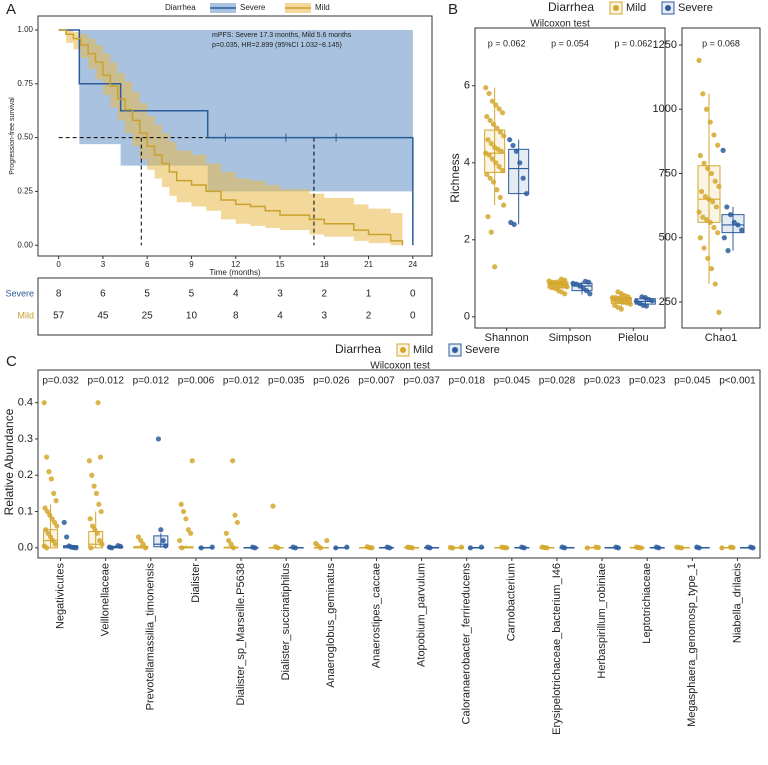  Describe the element at coordinates (737, 381) in the screenshot. I see `p-value: p<0.001` at that location.